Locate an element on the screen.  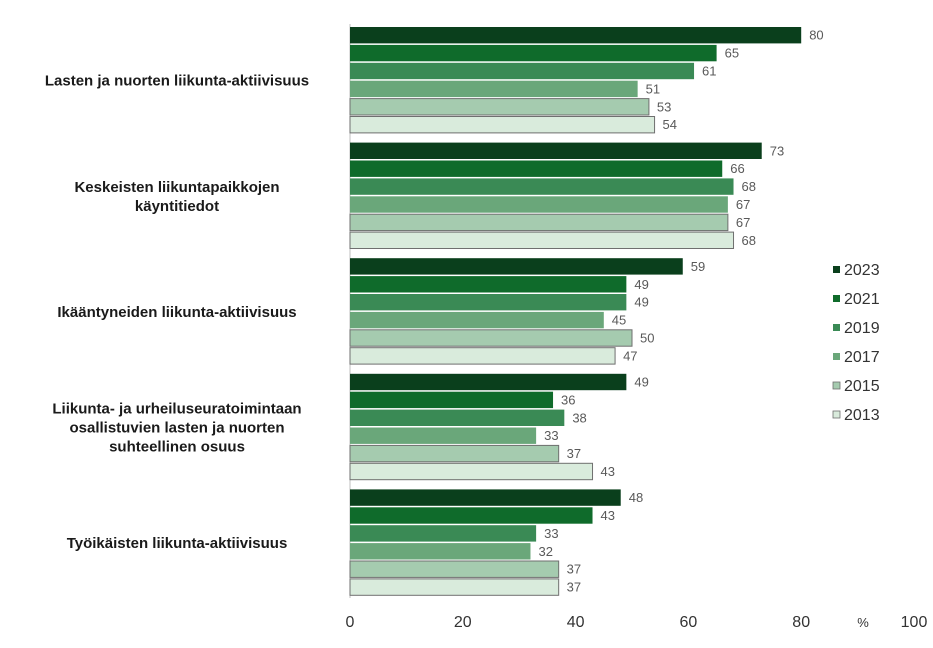
legend-swatch-2017 is located at coordinates (836, 356).